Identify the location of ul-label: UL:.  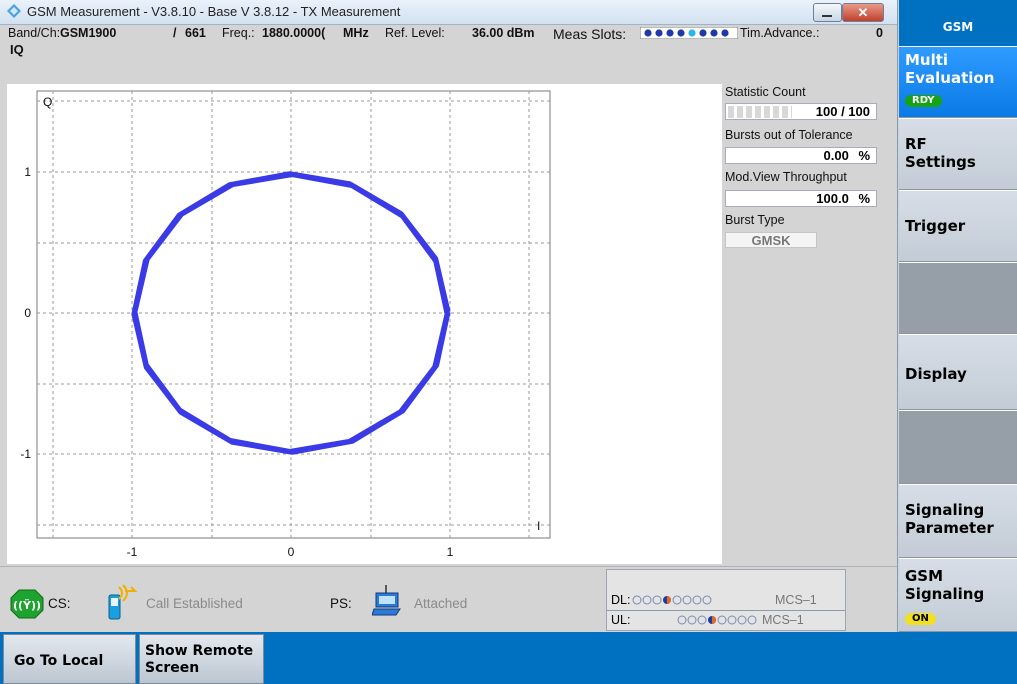
(621, 620).